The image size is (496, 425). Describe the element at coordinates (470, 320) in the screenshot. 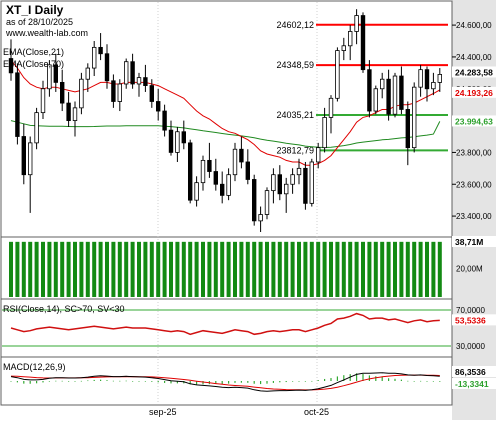

I see `rsi-last-label: 53,5336` at that location.